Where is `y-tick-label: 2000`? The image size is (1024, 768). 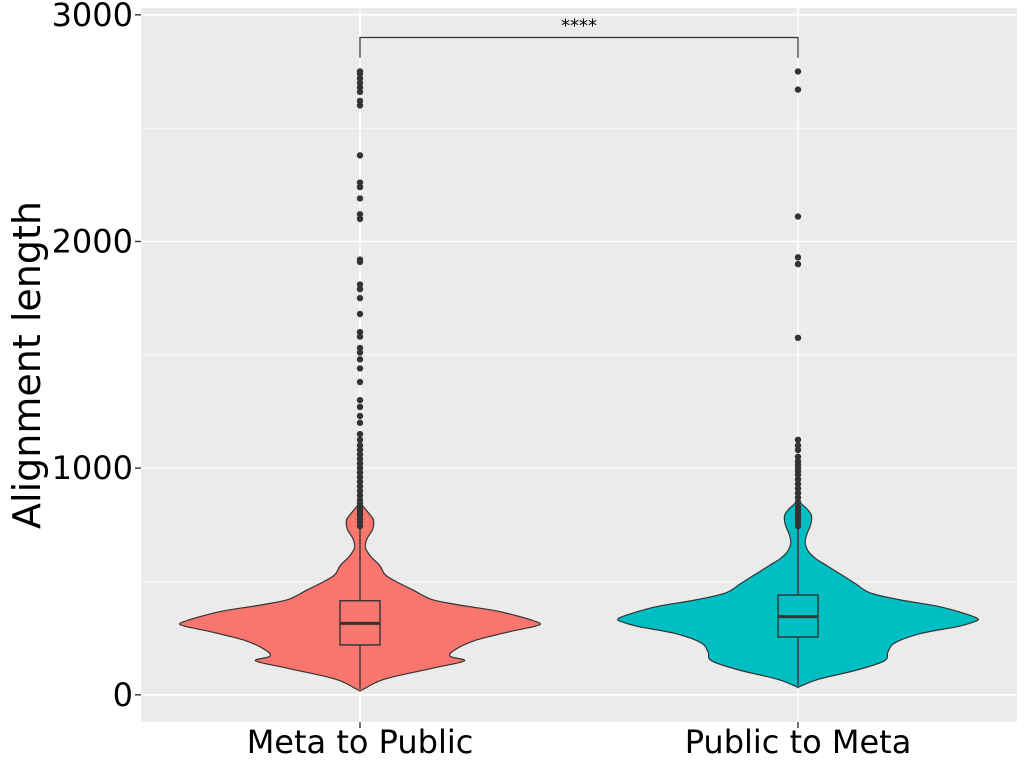 y-tick-label: 2000 is located at coordinates (92, 241).